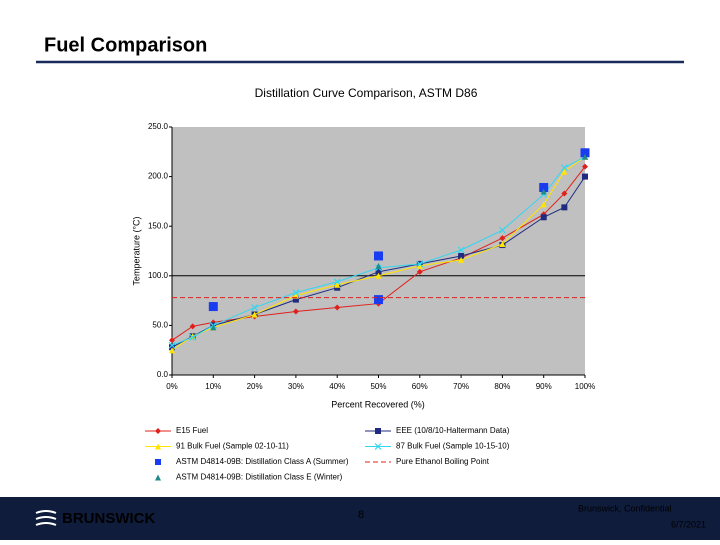 The image size is (720, 545). What do you see at coordinates (125, 45) in the screenshot?
I see `slide-title: Fuel Comparison` at bounding box center [125, 45].